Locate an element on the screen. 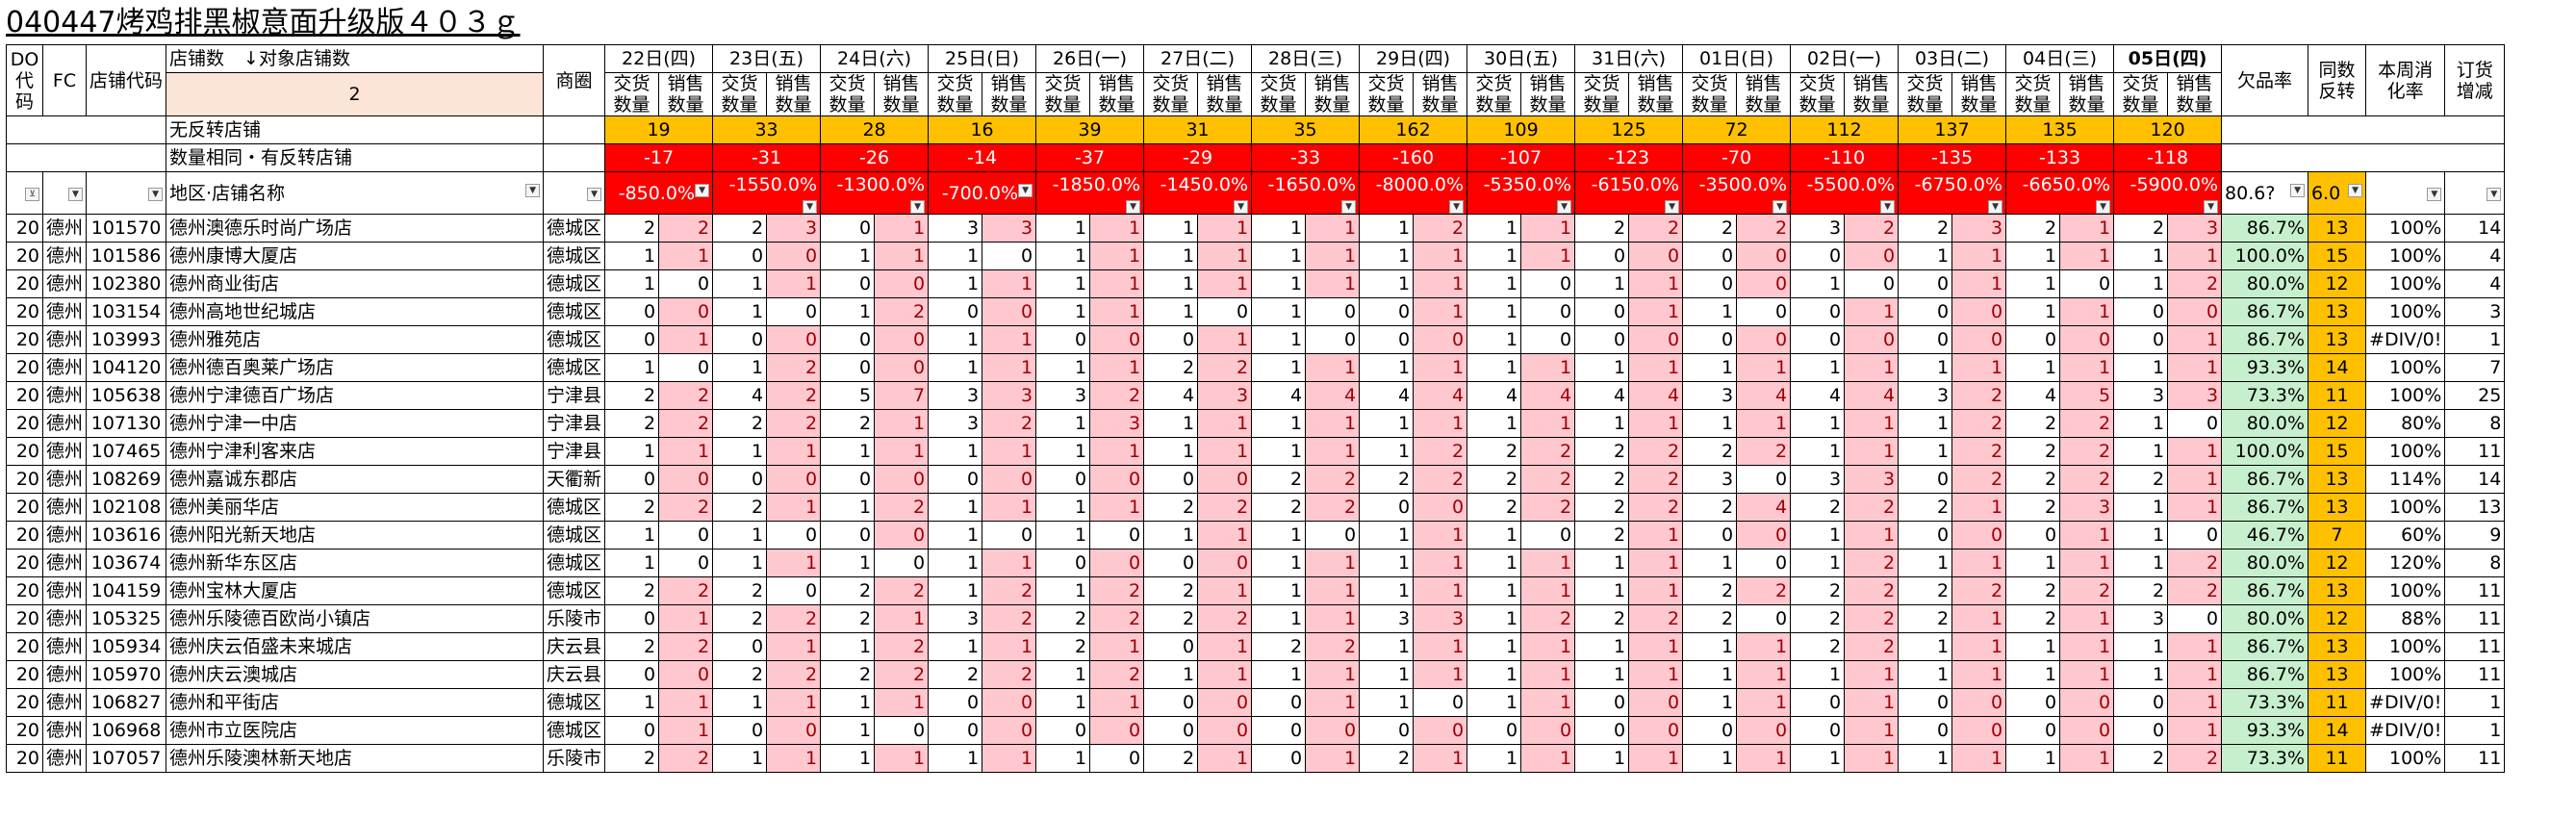 This screenshot has height=818, width=2576. short-rate-cell: 93.3% is located at coordinates (2265, 730).